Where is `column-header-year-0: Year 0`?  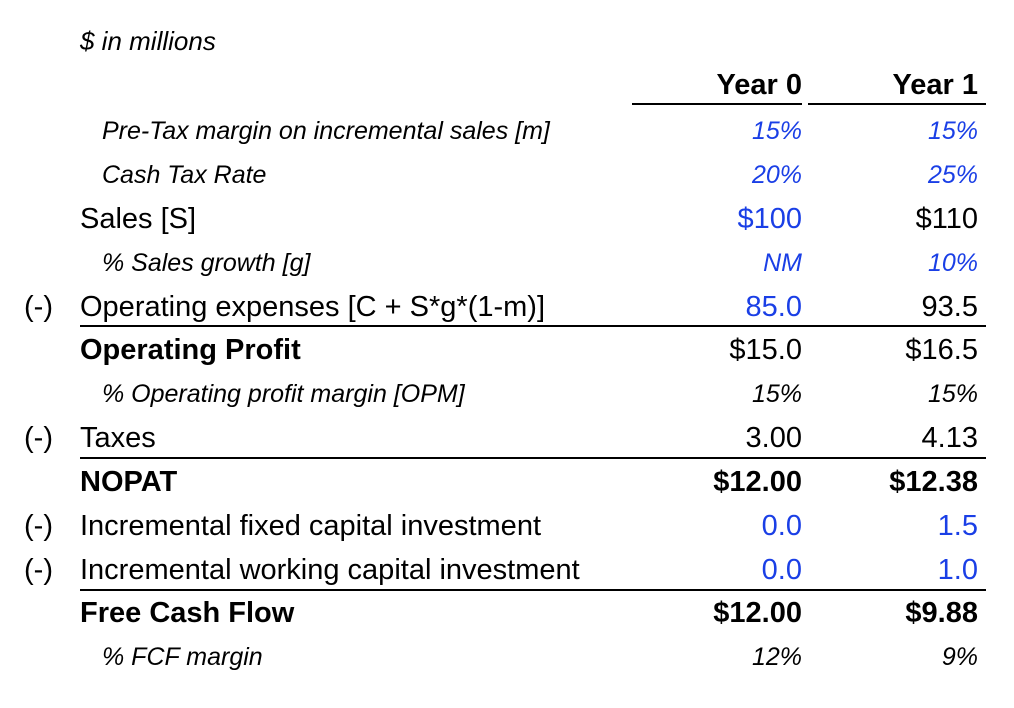
column-header-year-0: Year 0 is located at coordinates (759, 85).